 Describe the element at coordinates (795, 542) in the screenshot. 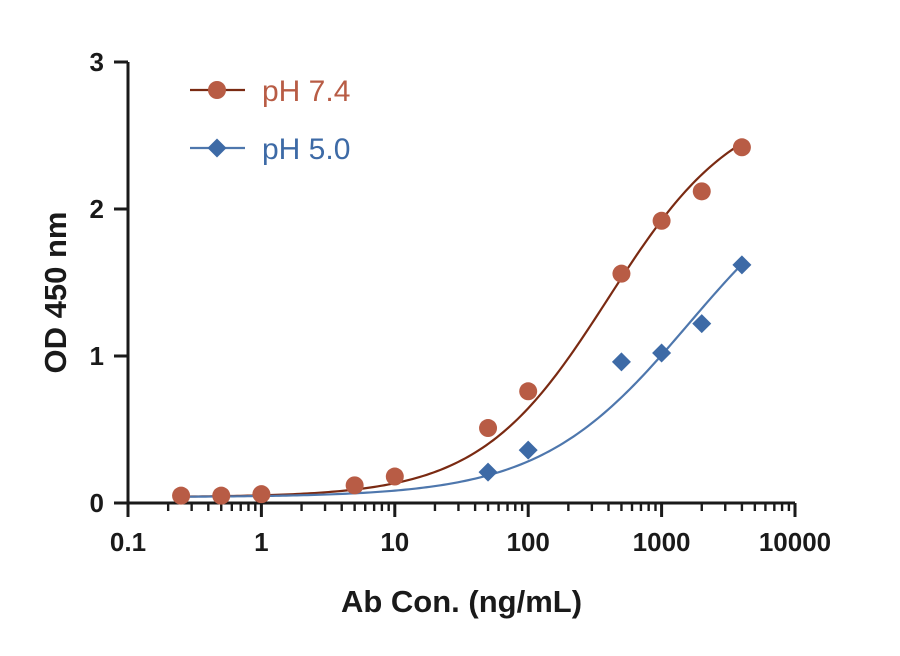

I see `x-tick-label: 10000` at that location.